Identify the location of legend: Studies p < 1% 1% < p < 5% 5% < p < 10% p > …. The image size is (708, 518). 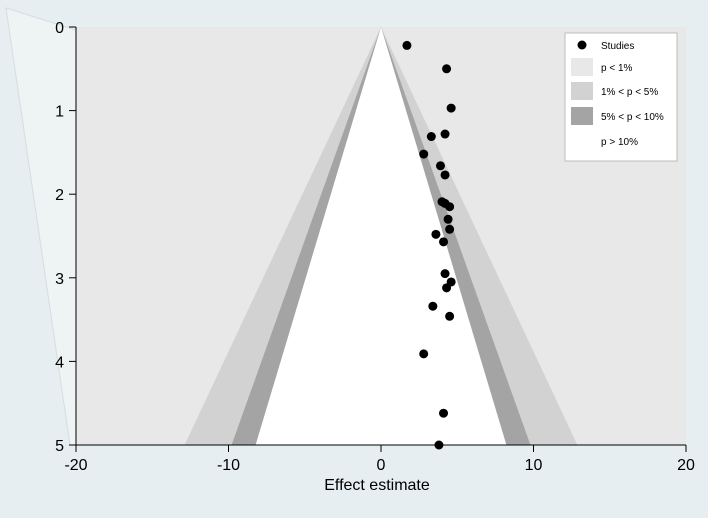
(621, 97).